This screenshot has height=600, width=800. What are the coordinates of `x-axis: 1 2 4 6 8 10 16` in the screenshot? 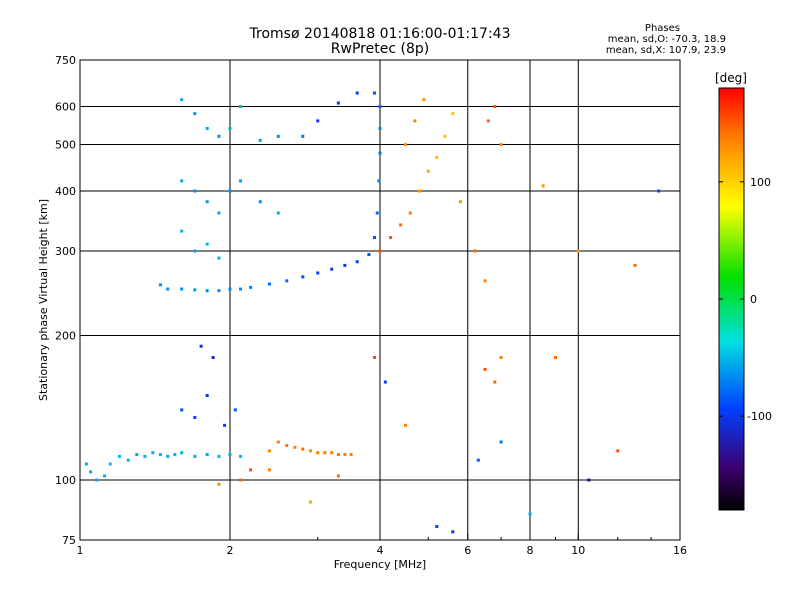 It's located at (382, 545).